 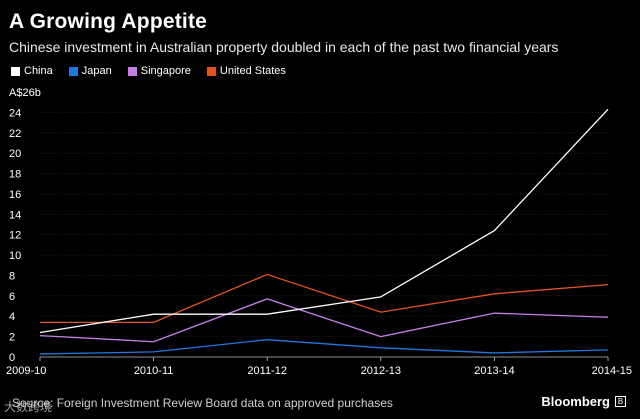 What do you see at coordinates (28, 407) in the screenshot?
I see `watermark: 大数跨境` at bounding box center [28, 407].